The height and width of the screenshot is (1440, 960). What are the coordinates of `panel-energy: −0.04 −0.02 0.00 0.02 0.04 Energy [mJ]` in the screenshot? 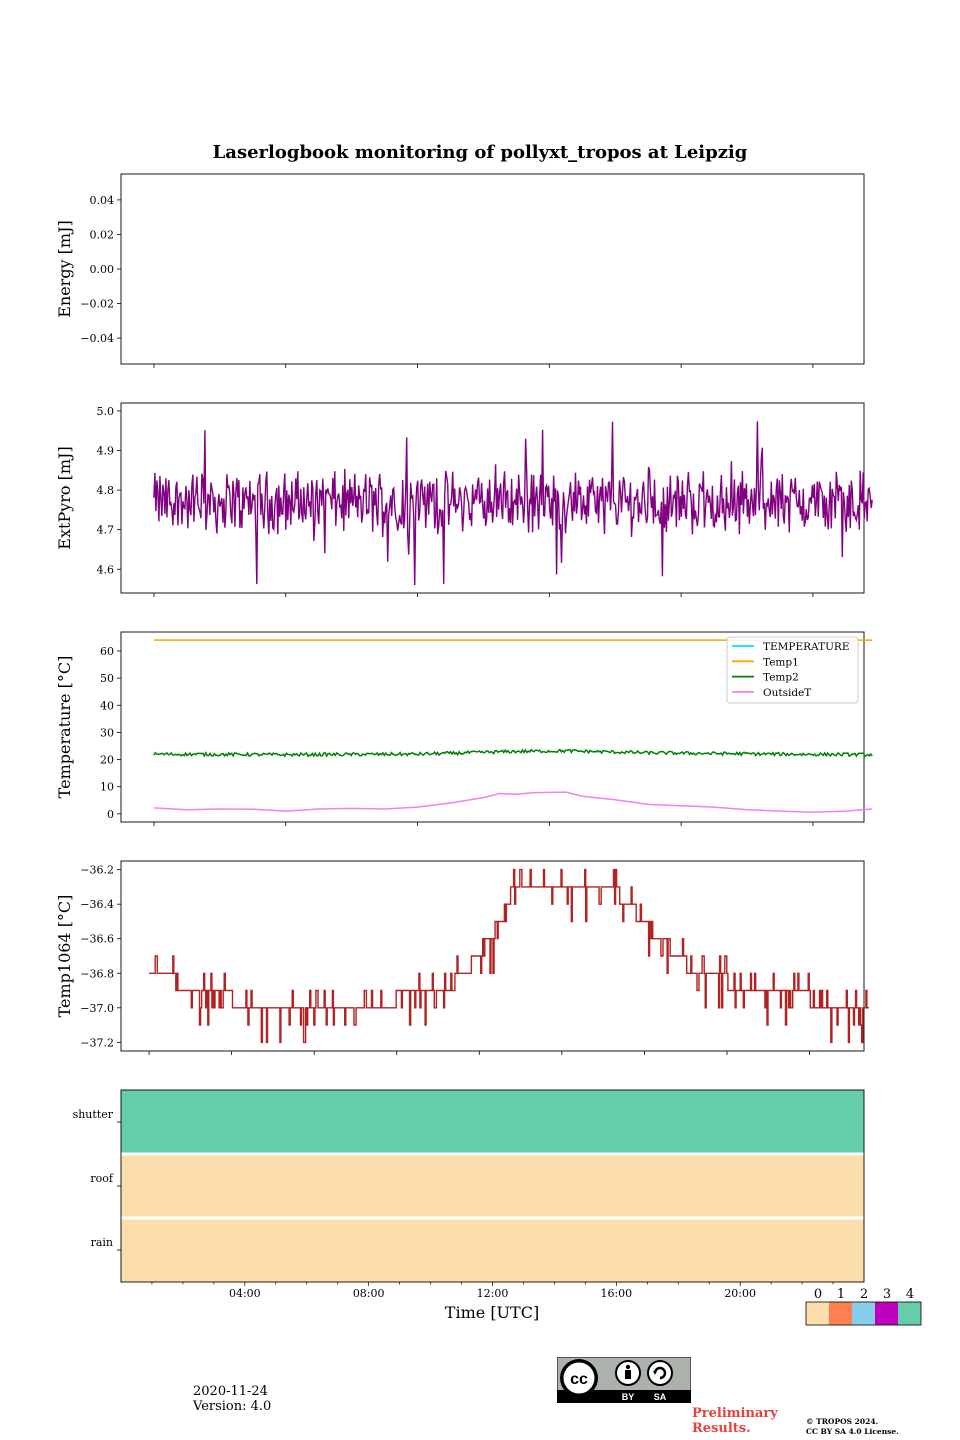 It's located at (460, 270).